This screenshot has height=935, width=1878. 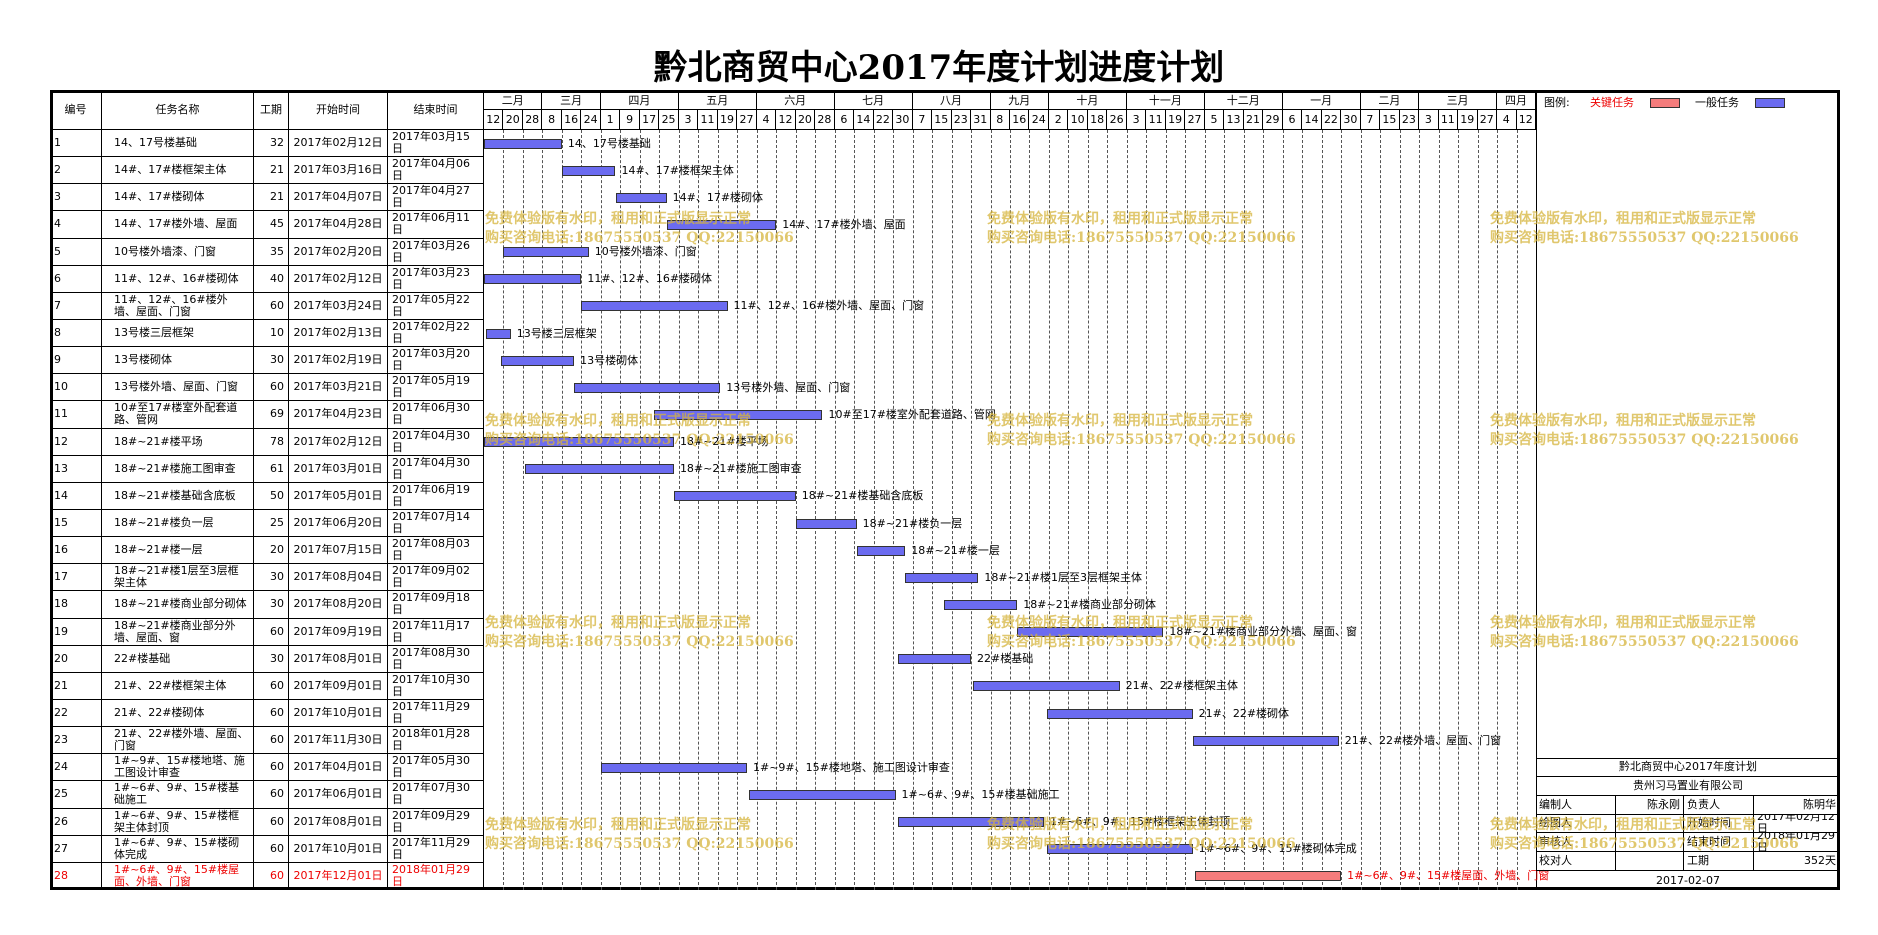 I want to click on info-cell, so click(x=1650, y=862).